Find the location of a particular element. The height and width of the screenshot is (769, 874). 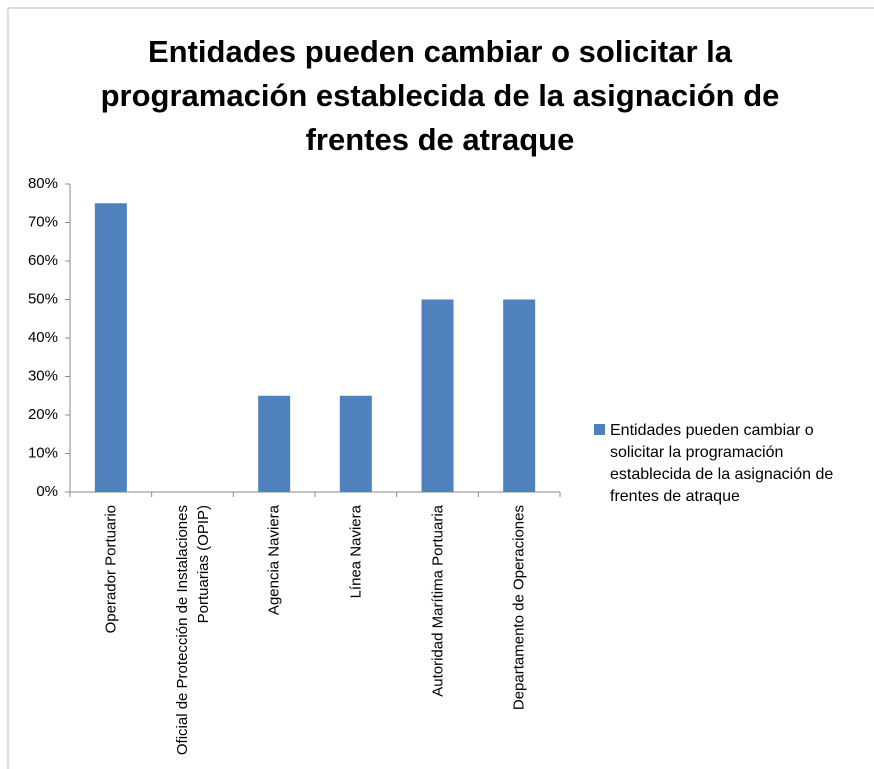

x-tick-label: Autoridad Marítima Portuaria is located at coordinates (437, 601).